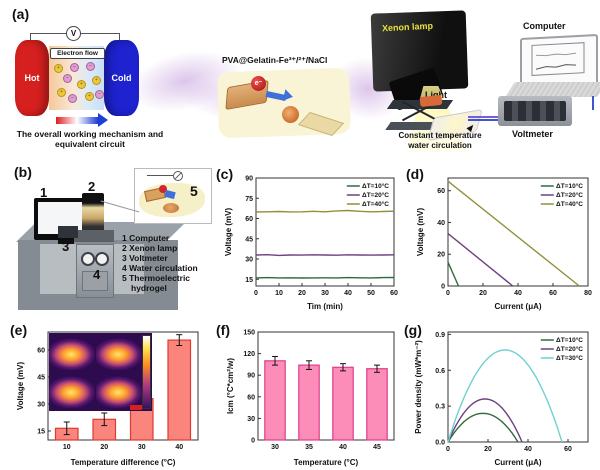 The width and height of the screenshot is (600, 470). Describe the element at coordinates (171, 208) in the screenshot. I see `inset-rolled-gel` at that location.